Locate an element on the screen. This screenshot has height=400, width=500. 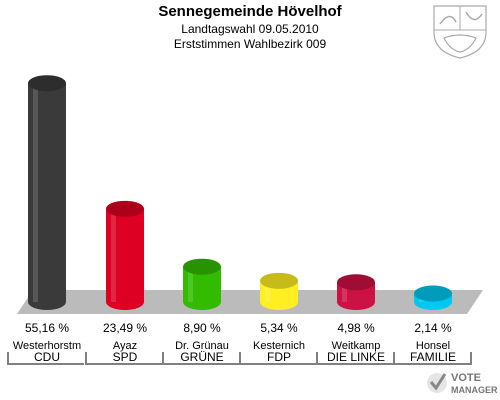
value-label: 5,34 % is located at coordinates (279, 328).